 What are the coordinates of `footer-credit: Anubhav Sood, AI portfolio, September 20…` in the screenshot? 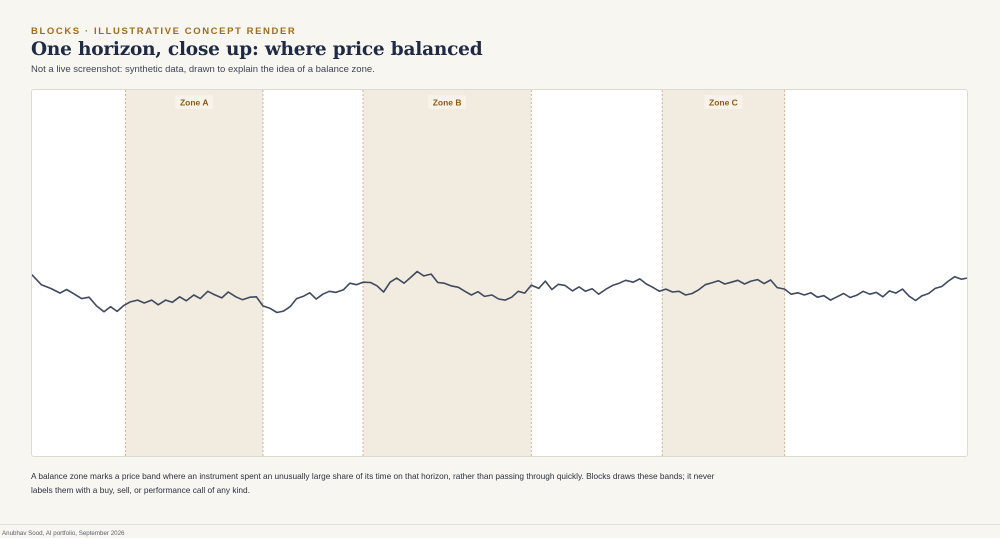 It's located at (63, 533).